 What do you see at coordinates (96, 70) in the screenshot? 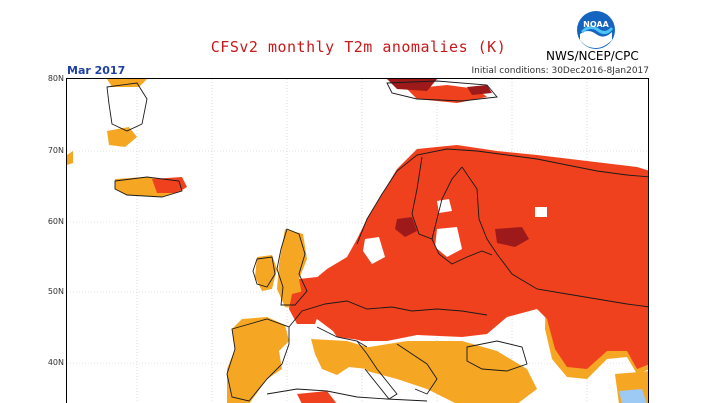
I see `forecast-period: Mar 2017` at bounding box center [96, 70].